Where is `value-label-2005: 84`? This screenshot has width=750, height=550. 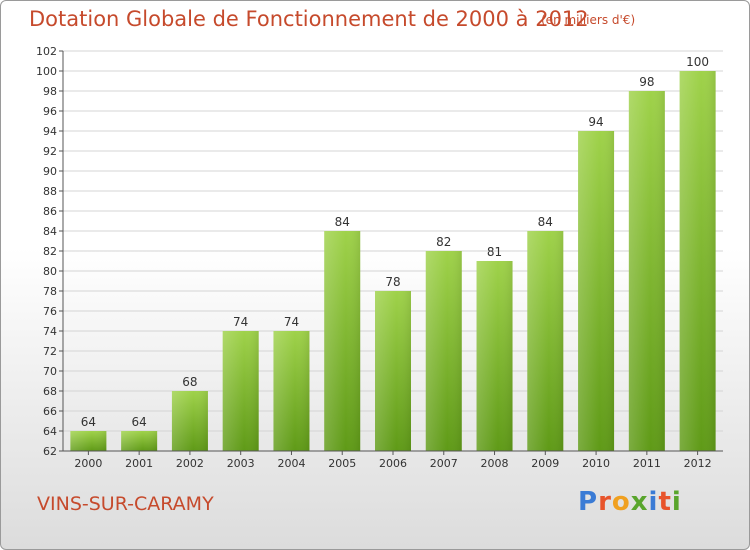 value-label-2005: 84 is located at coordinates (342, 222).